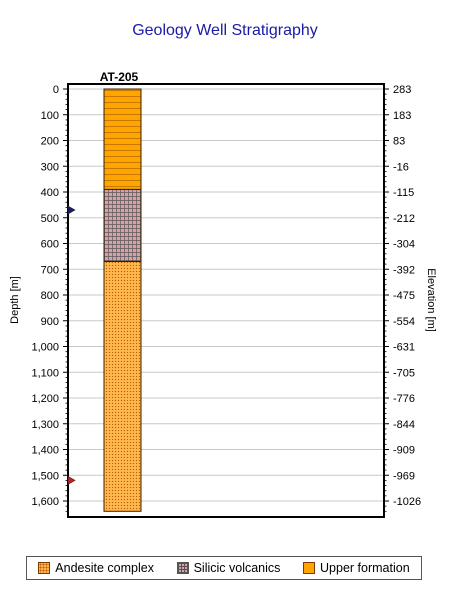 Image resolution: width=450 pixels, height=605 pixels. Describe the element at coordinates (404, 270) in the screenshot. I see `elevation-tick-label: -392` at that location.